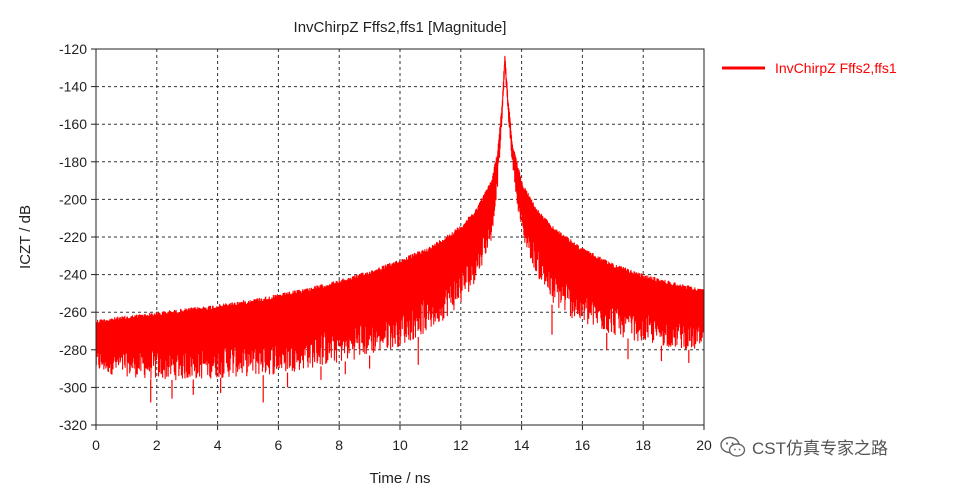 Image resolution: width=975 pixels, height=491 pixels. Describe the element at coordinates (583, 445) in the screenshot. I see `x-tick-label: 16` at that location.